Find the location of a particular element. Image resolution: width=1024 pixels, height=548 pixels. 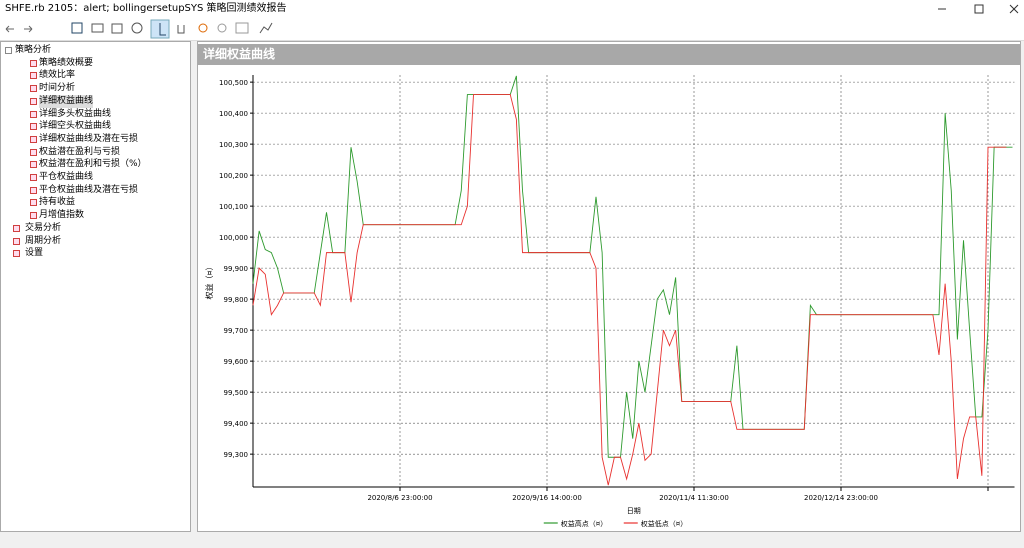

legend-label: 权益高点（¤） is located at coordinates (584, 523).